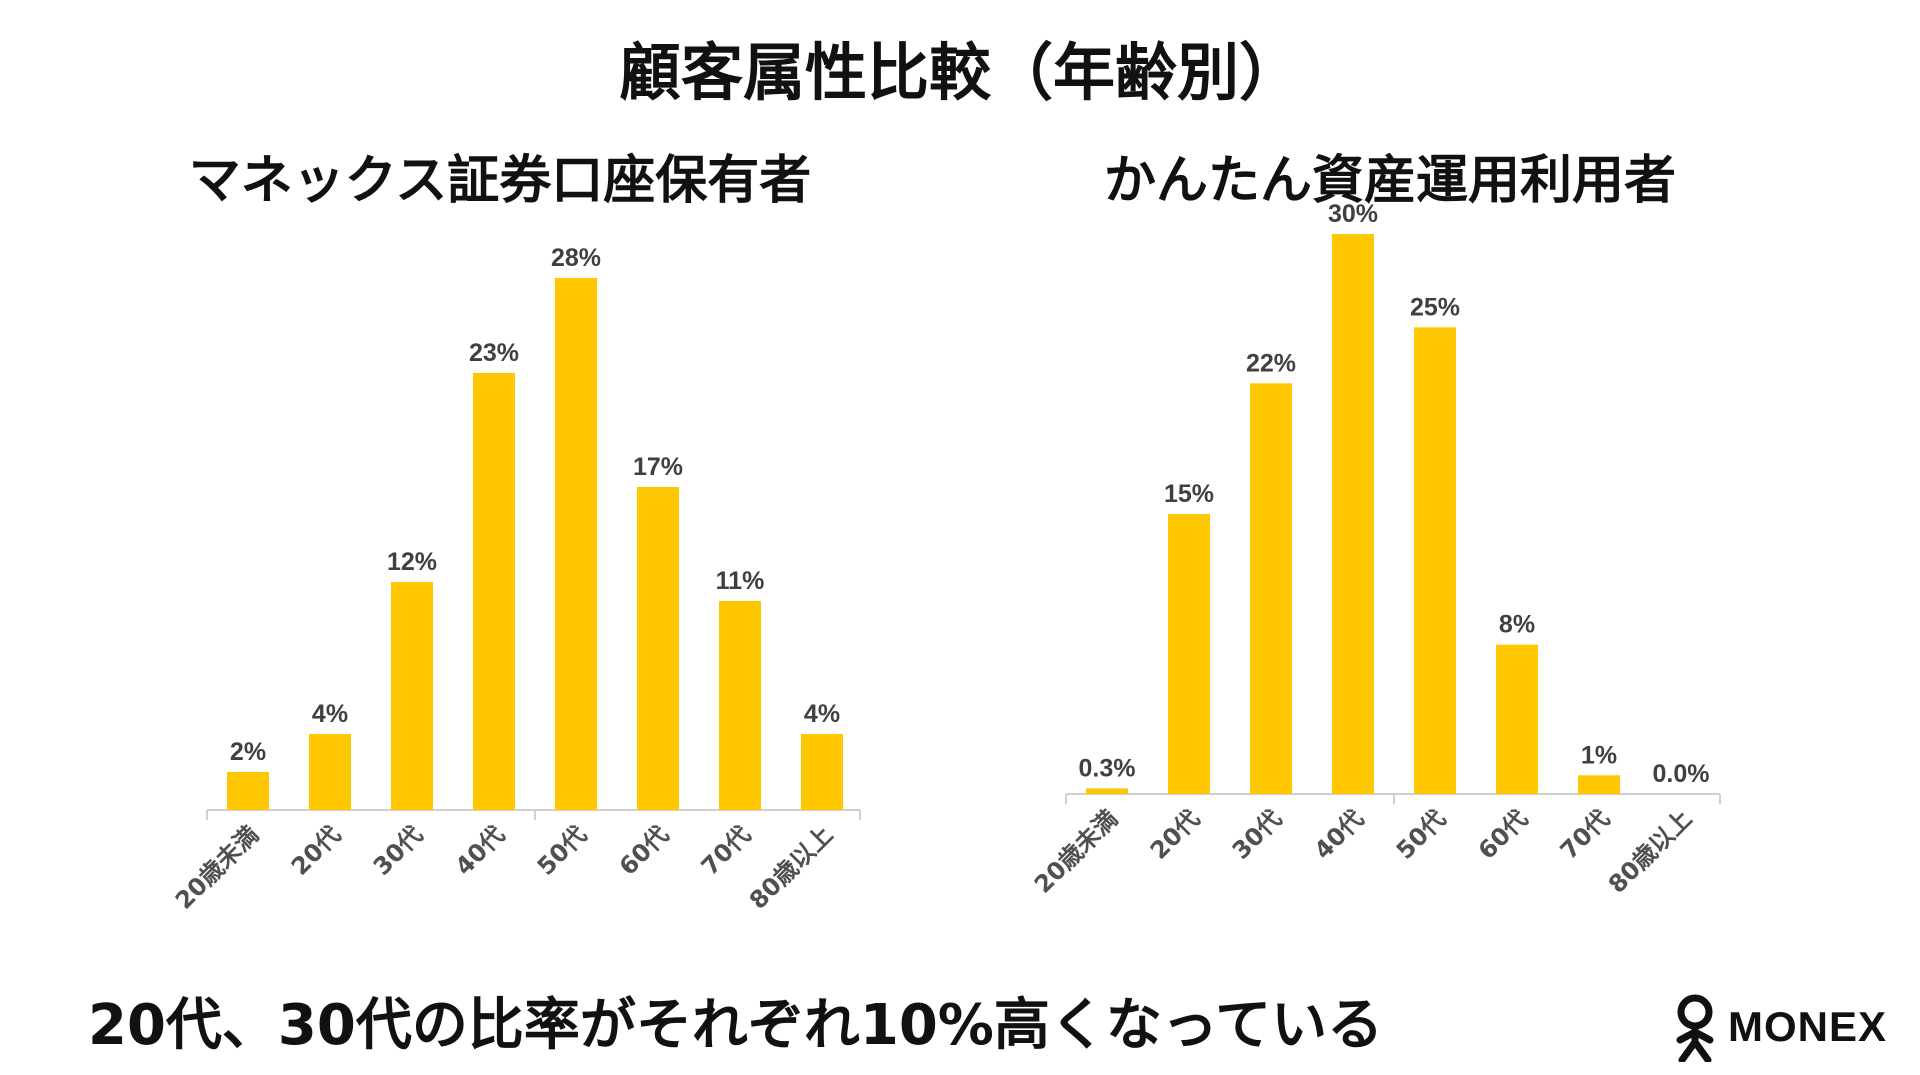 The height and width of the screenshot is (1075, 1920). What do you see at coordinates (1808, 1026) in the screenshot?
I see `logo-text: MONEX` at bounding box center [1808, 1026].